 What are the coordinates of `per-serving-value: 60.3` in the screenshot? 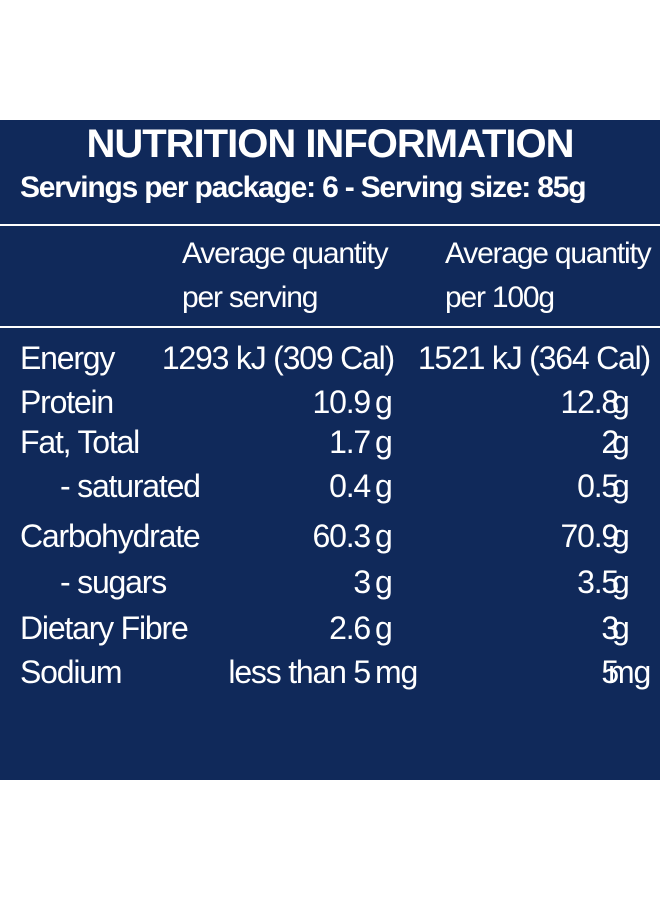 It's located at (342, 536).